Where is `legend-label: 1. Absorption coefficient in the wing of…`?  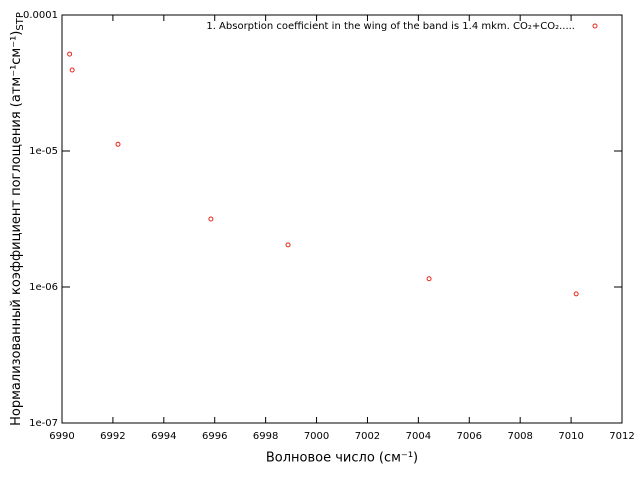 legend-label: 1. Absorption coefficient in the wing of… is located at coordinates (390, 26).